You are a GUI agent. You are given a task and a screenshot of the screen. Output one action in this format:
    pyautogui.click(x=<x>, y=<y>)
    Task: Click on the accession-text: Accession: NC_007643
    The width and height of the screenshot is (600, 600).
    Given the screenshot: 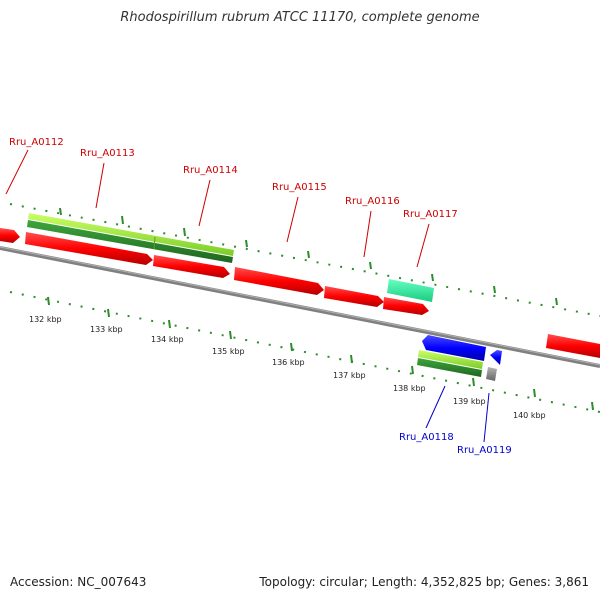 What is the action you would take?
    pyautogui.click(x=78, y=582)
    